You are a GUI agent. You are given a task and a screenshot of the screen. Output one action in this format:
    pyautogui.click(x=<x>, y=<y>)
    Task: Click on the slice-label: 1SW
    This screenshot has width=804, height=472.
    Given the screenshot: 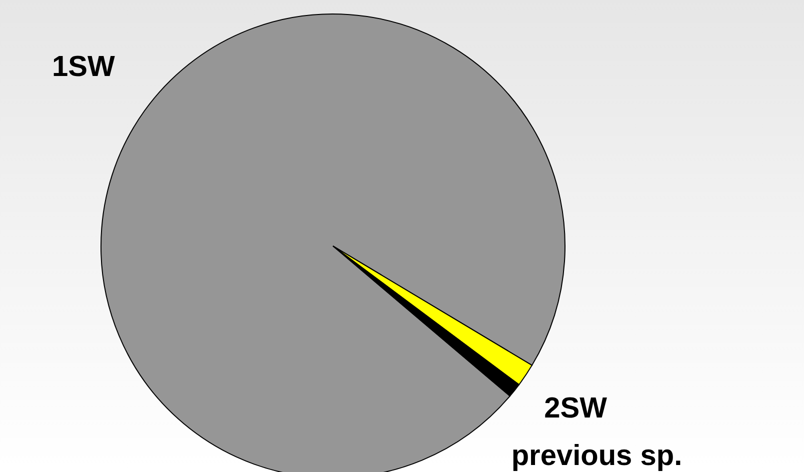 What is the action you would take?
    pyautogui.click(x=84, y=67)
    